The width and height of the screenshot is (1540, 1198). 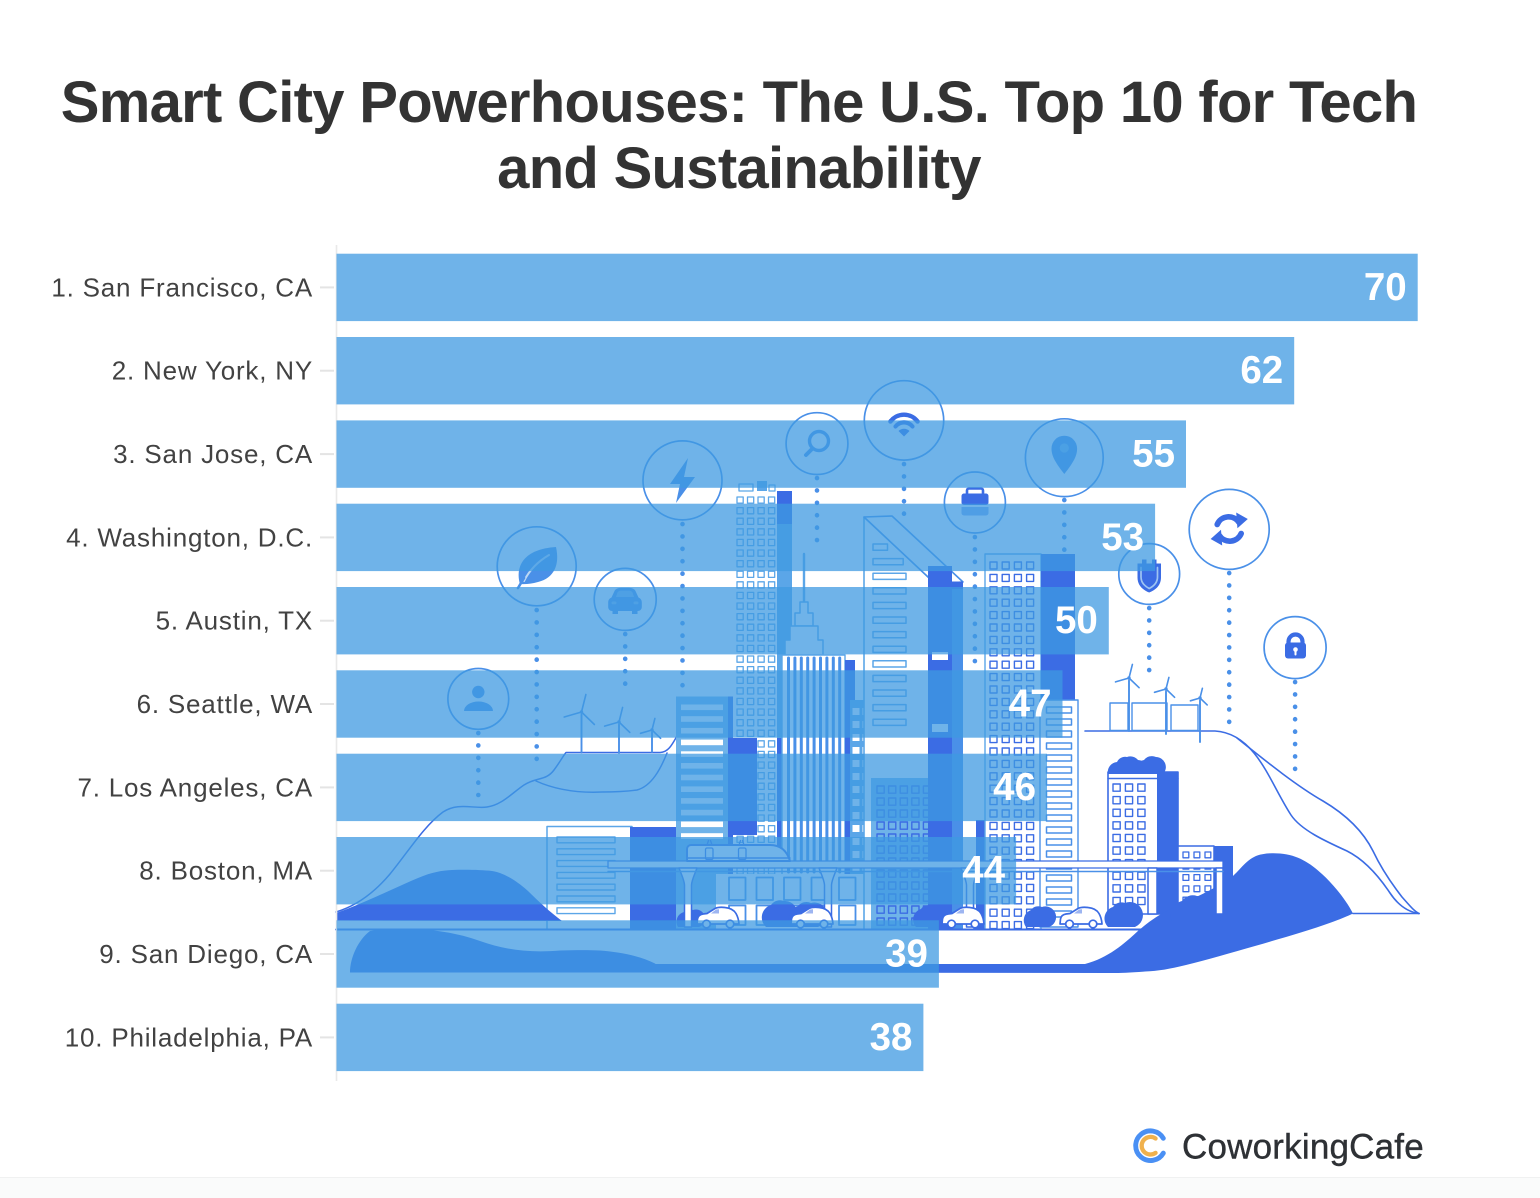 I want to click on svg-text: 9. San Diego, CA, so click(x=206, y=954).